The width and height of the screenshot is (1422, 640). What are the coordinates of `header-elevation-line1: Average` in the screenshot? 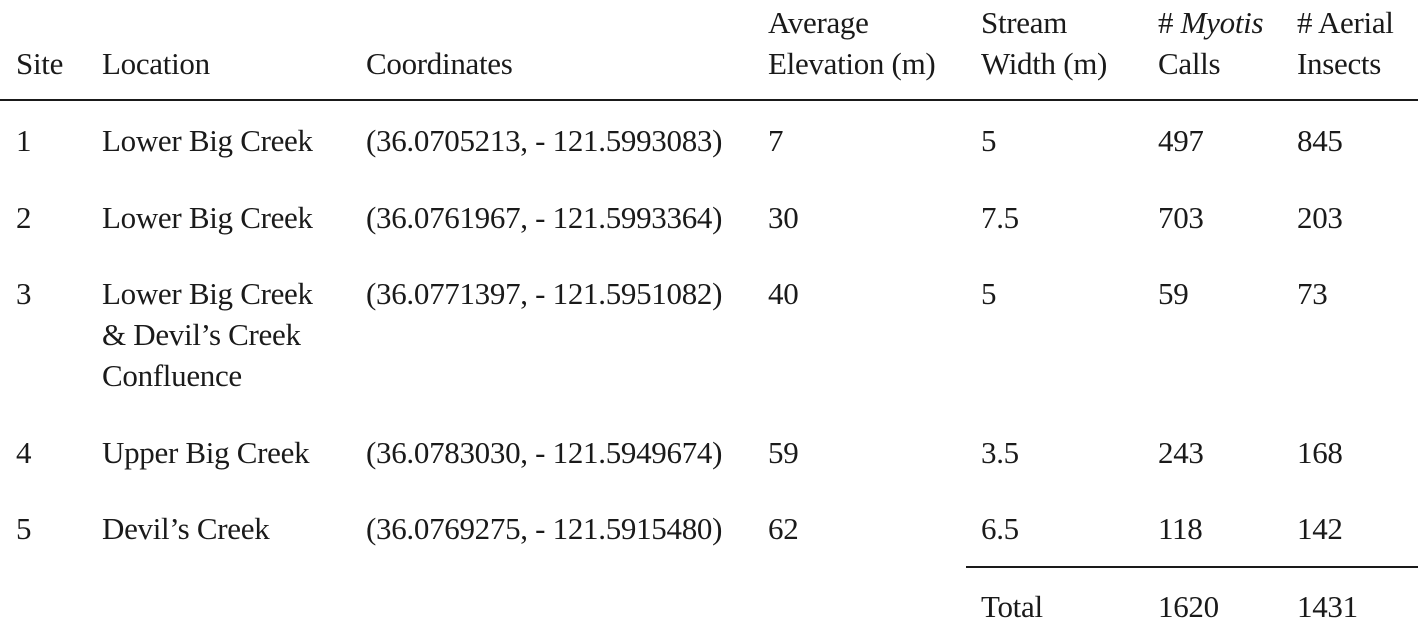 It's located at (818, 22).